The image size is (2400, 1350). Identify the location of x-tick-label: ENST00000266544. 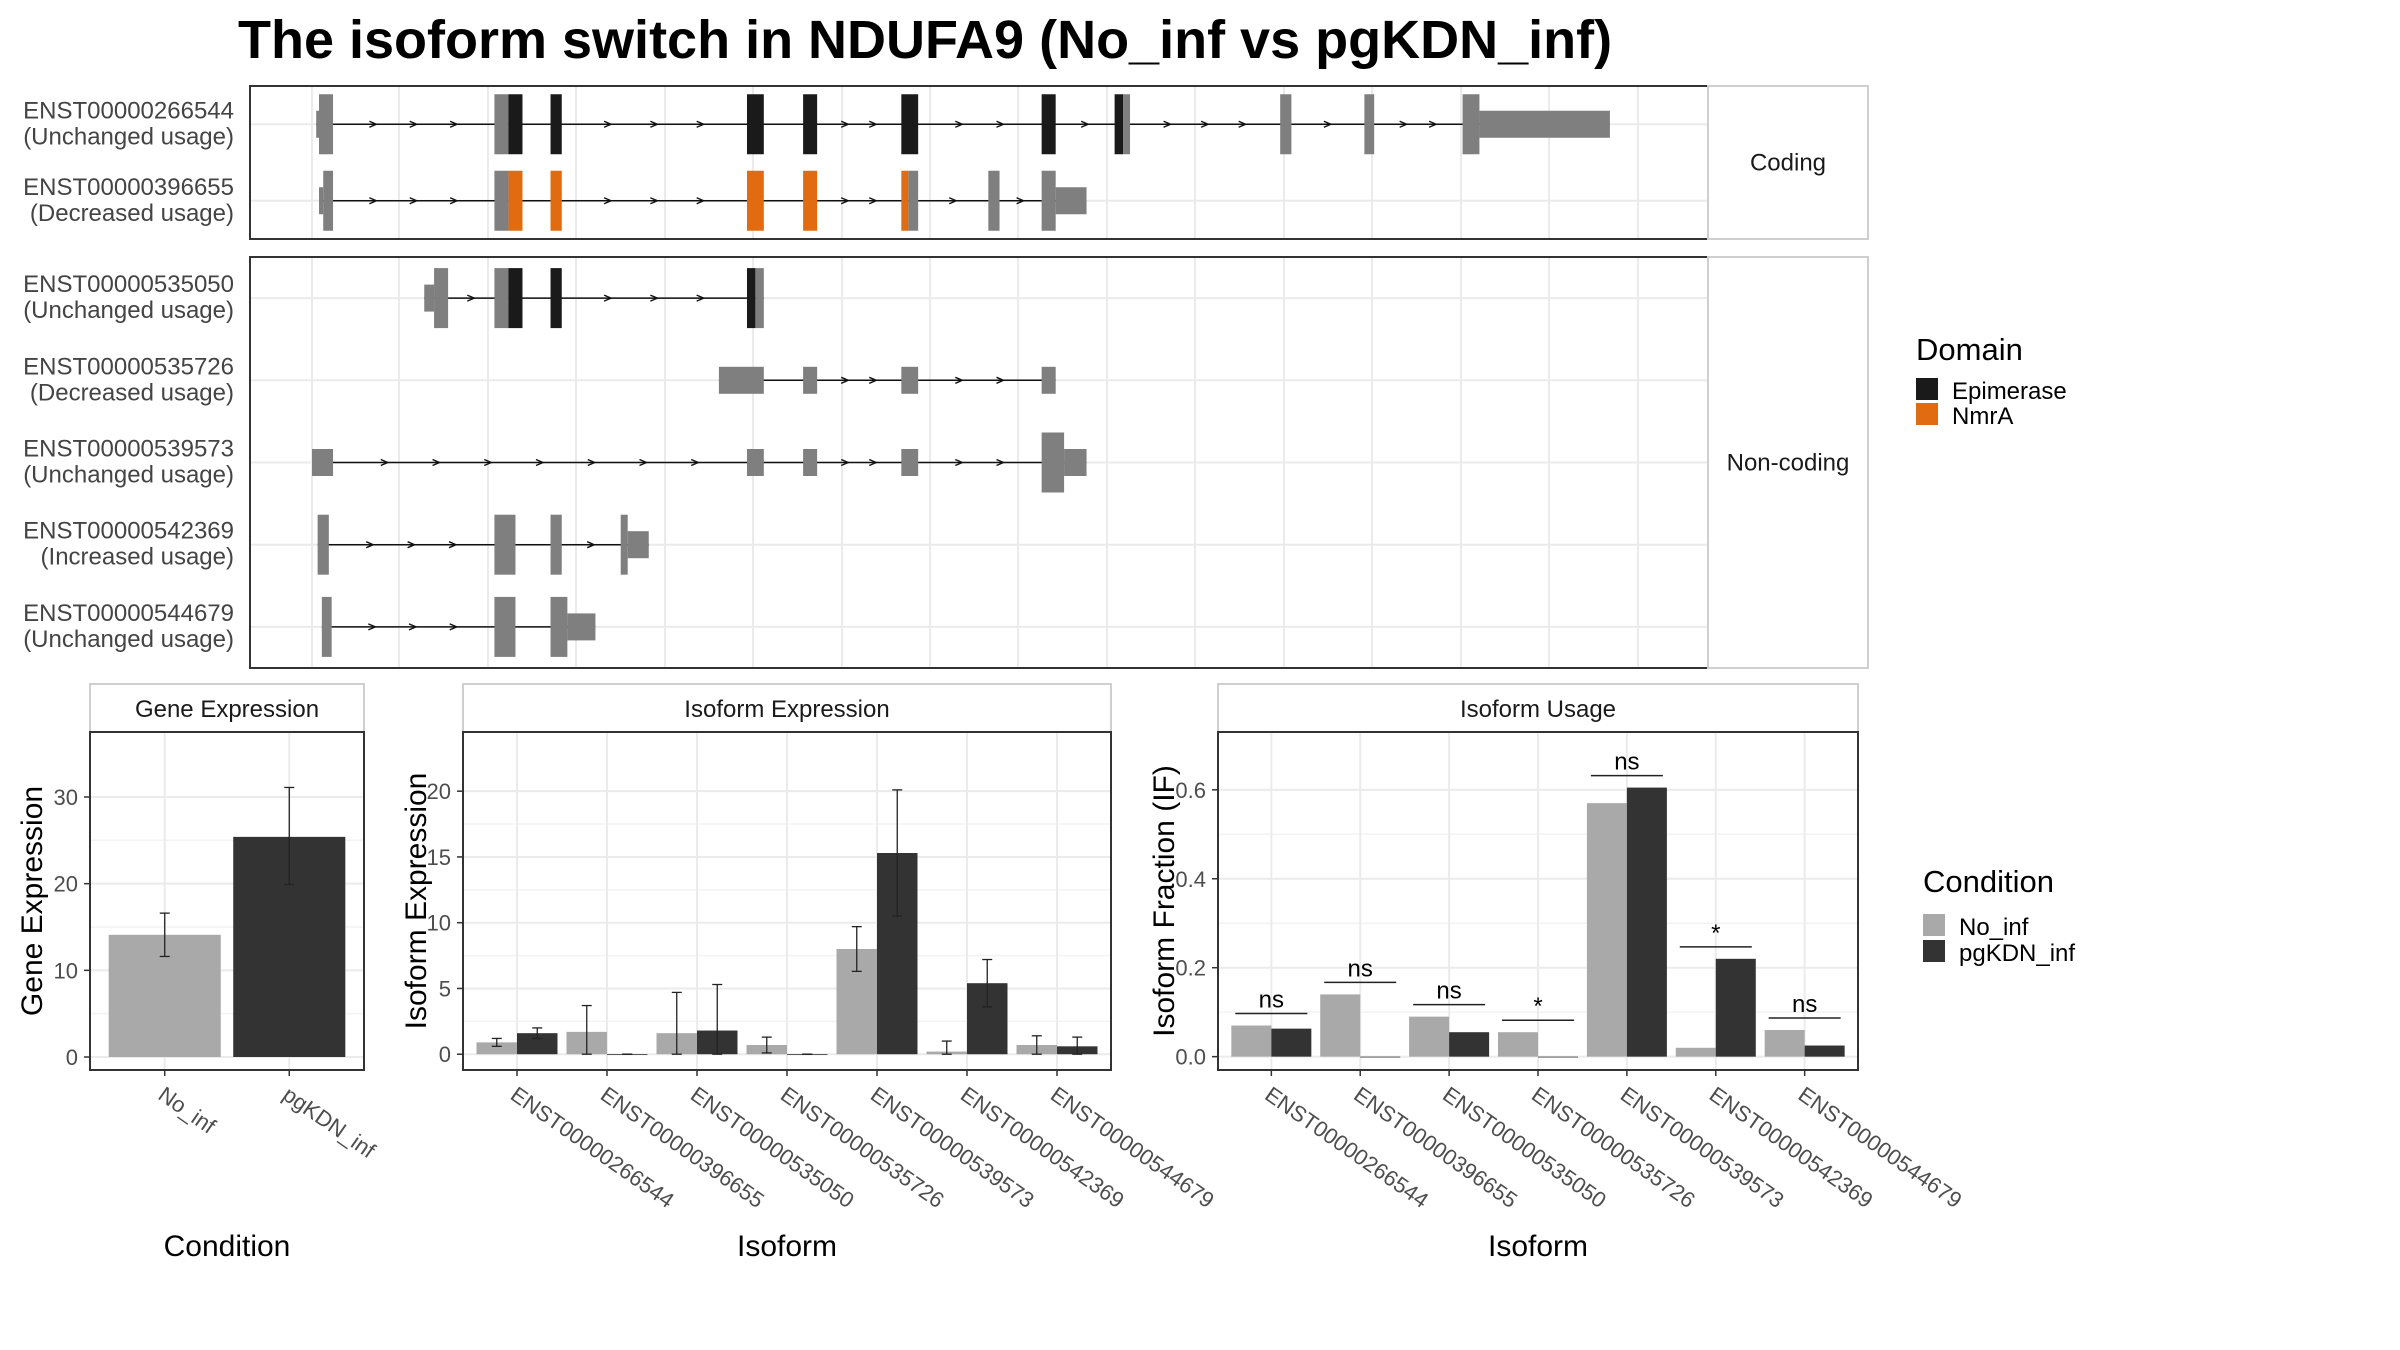
(592, 1147).